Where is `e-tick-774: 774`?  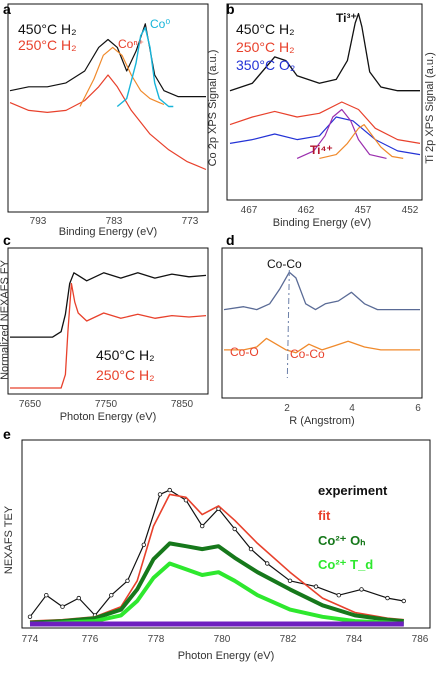 e-tick-774: 774 is located at coordinates (30, 639).